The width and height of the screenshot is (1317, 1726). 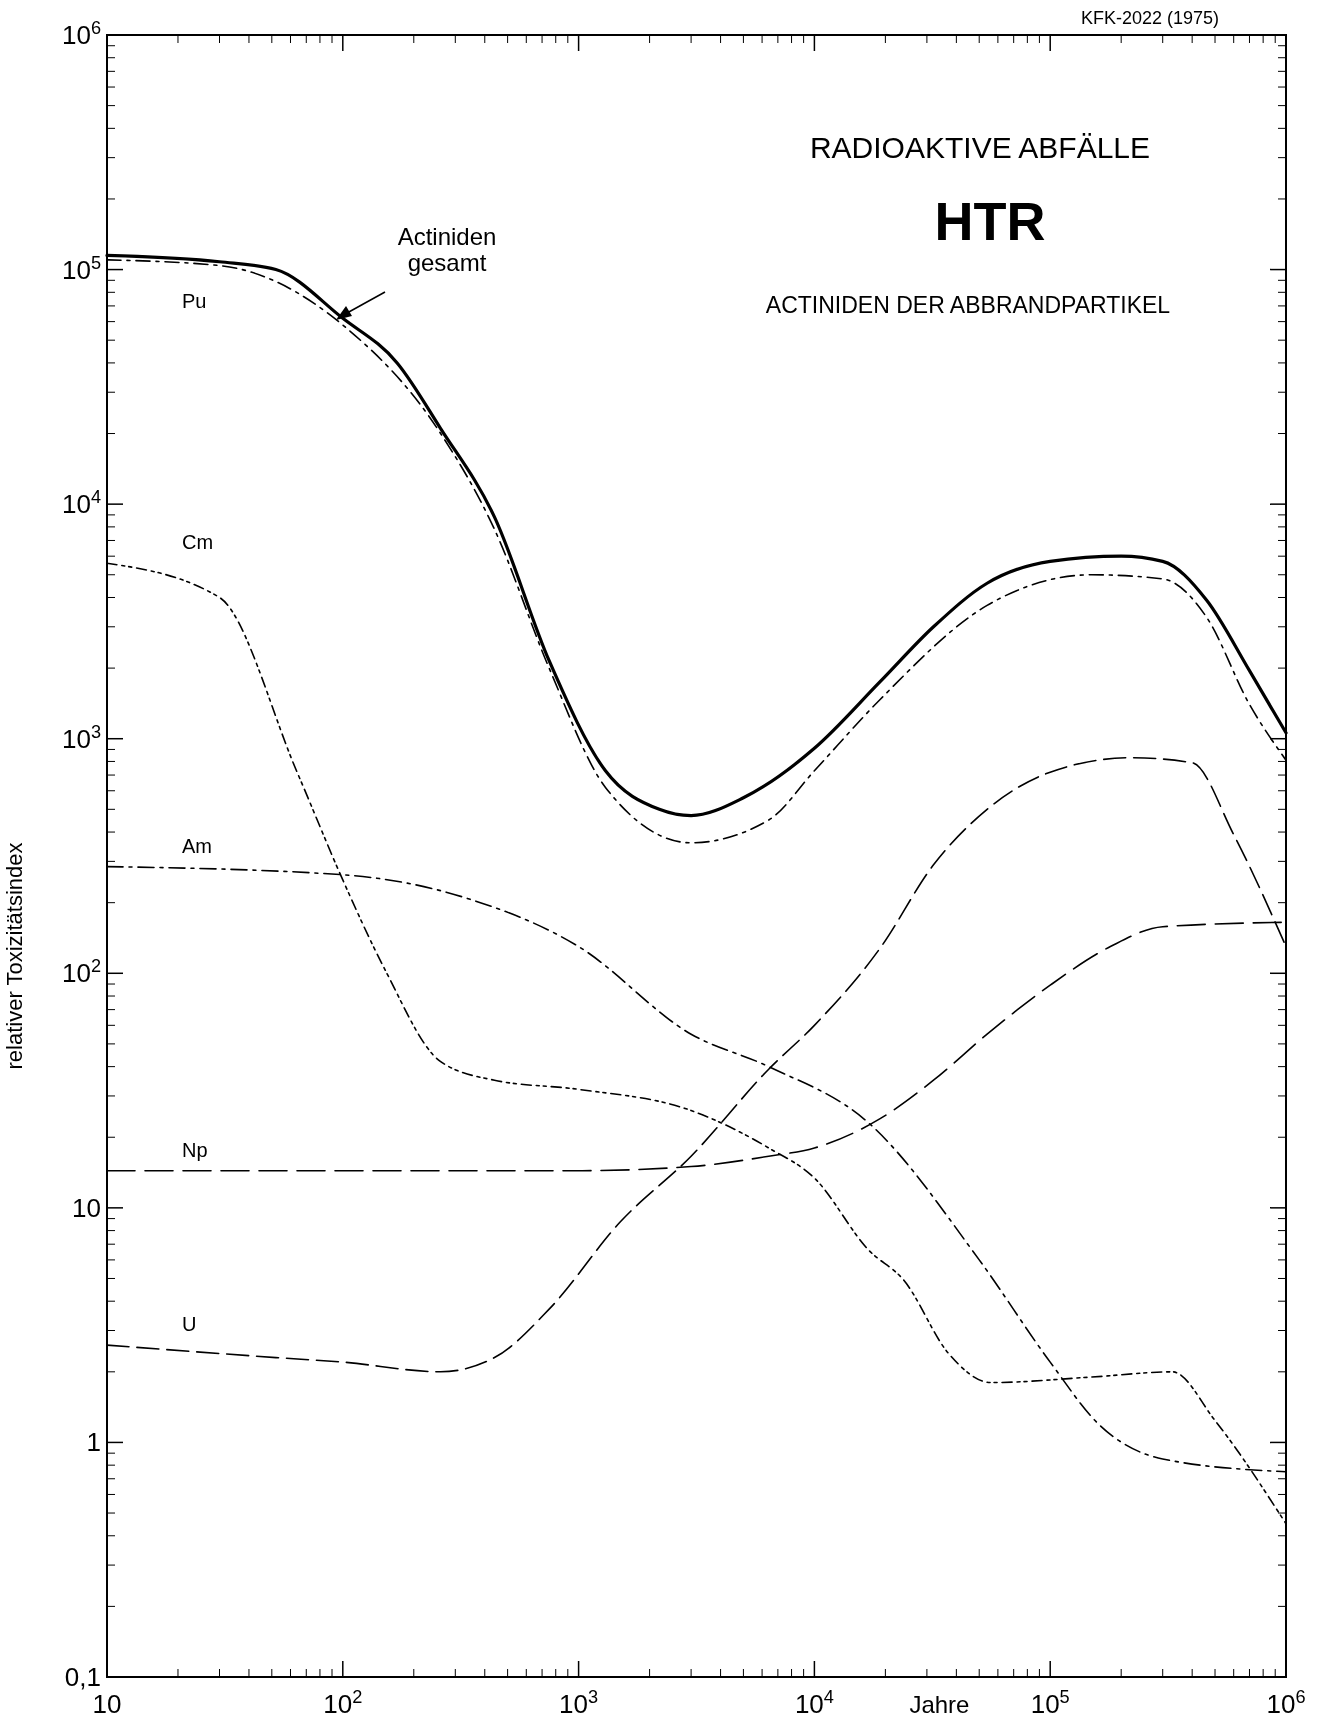 I want to click on y-tick-label: 10$^{4}$, so click(x=81, y=503).